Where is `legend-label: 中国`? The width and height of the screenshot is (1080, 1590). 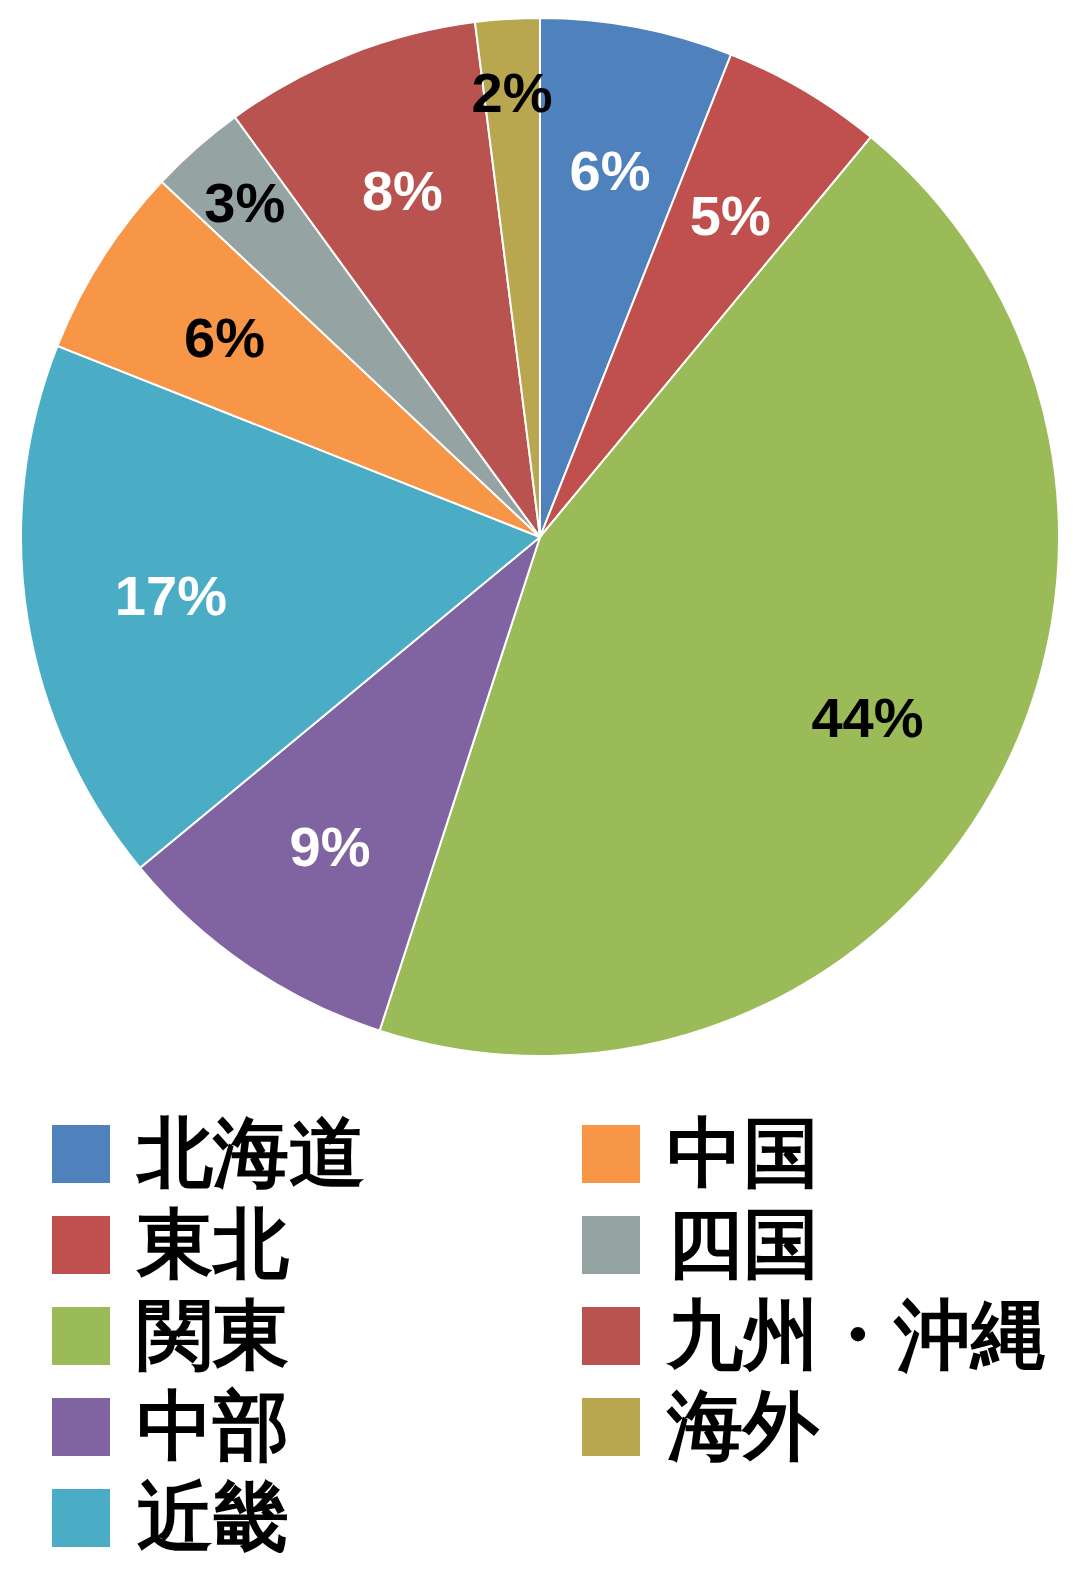
legend-label: 中国 is located at coordinates (743, 1152).